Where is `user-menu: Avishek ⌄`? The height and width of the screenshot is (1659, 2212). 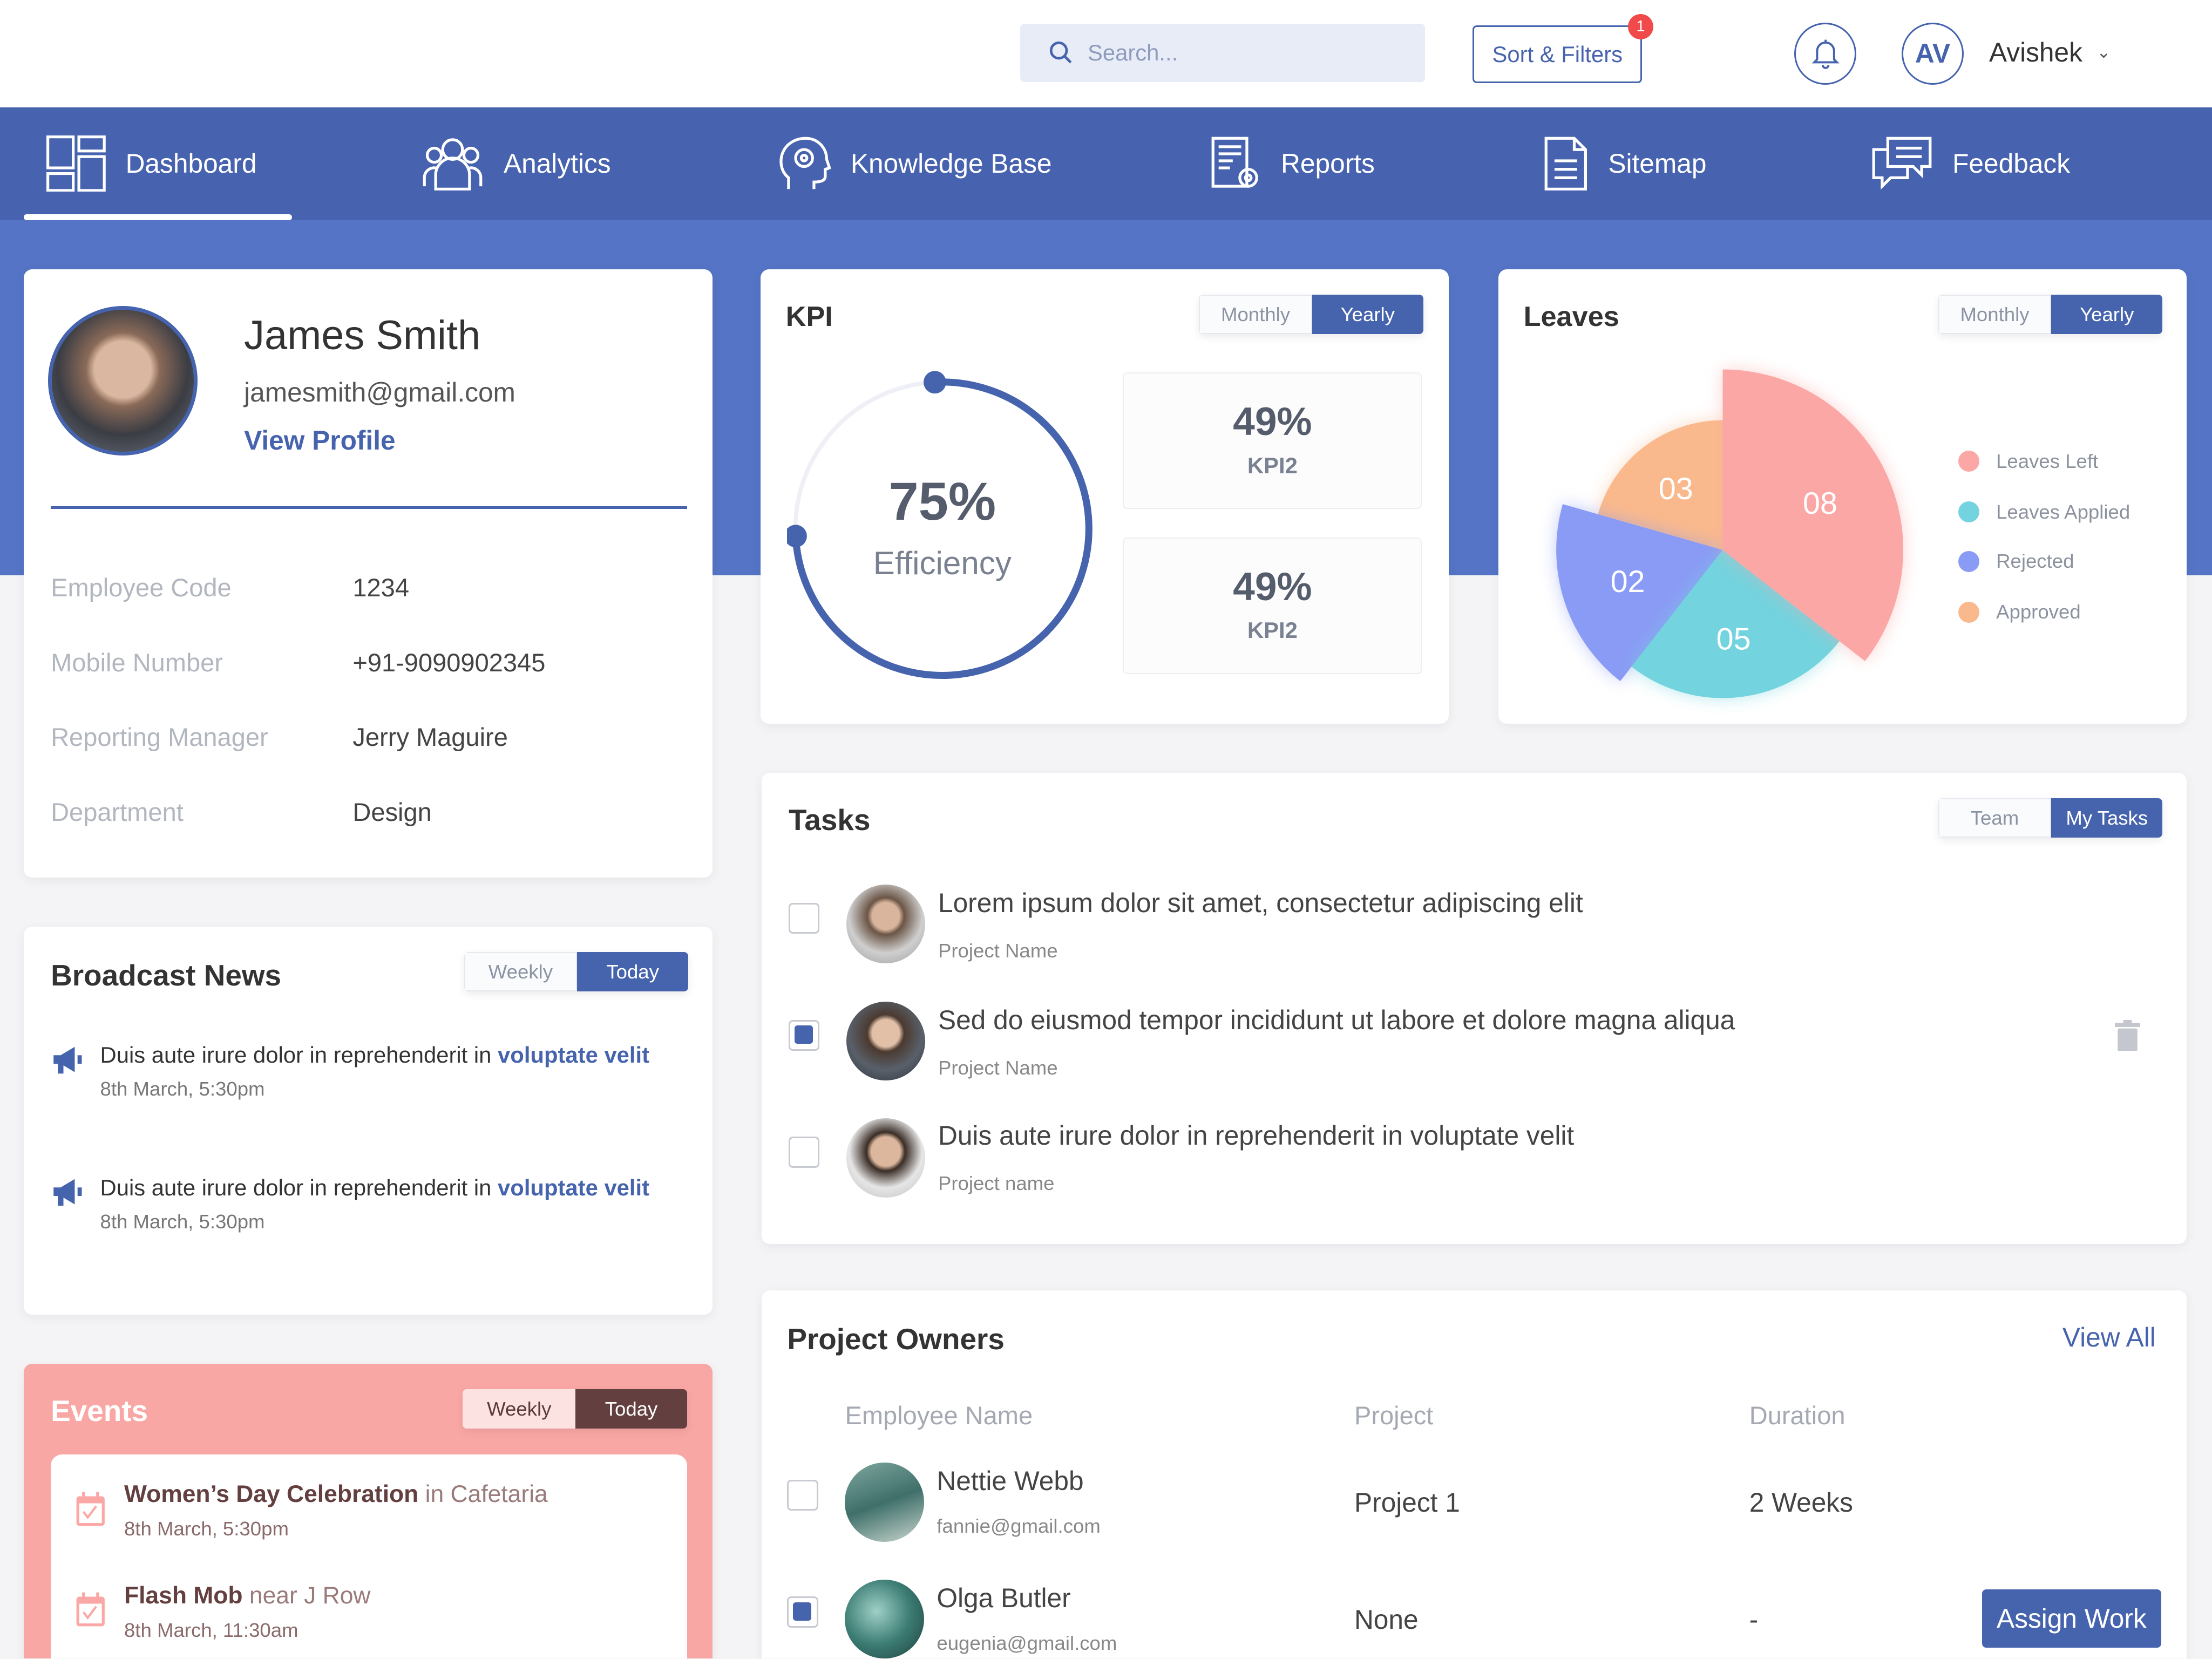 user-menu: Avishek ⌄ is located at coordinates (2050, 52).